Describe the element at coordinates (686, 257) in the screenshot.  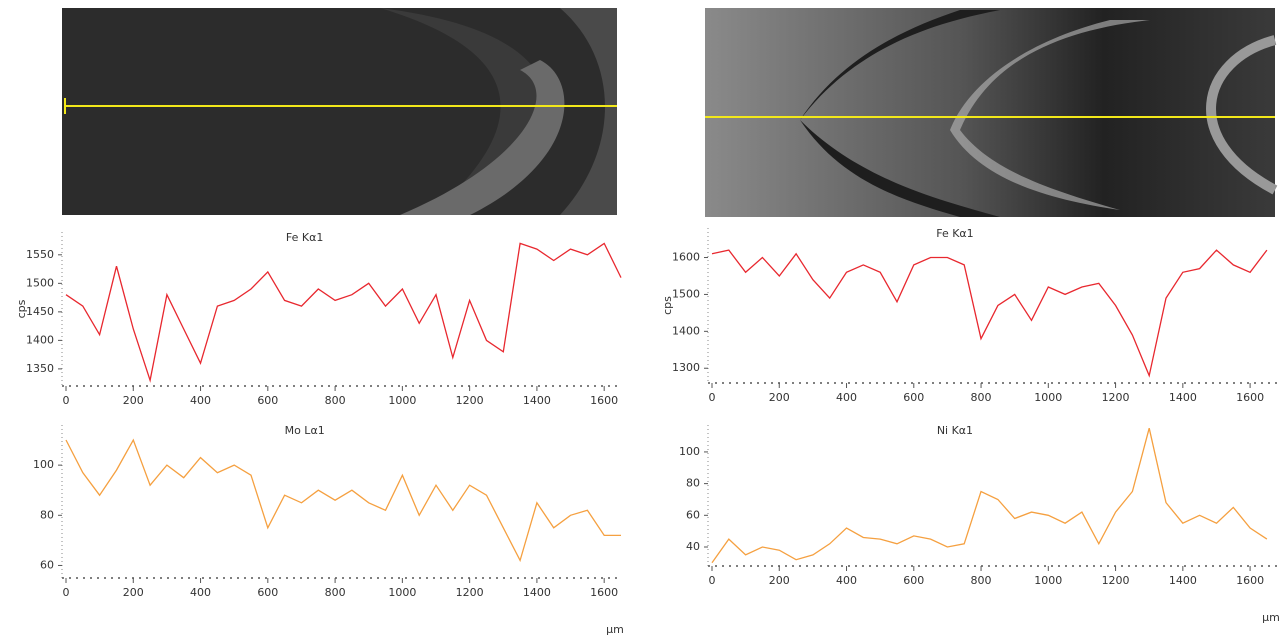
I see `y-tick-label: 1600` at that location.